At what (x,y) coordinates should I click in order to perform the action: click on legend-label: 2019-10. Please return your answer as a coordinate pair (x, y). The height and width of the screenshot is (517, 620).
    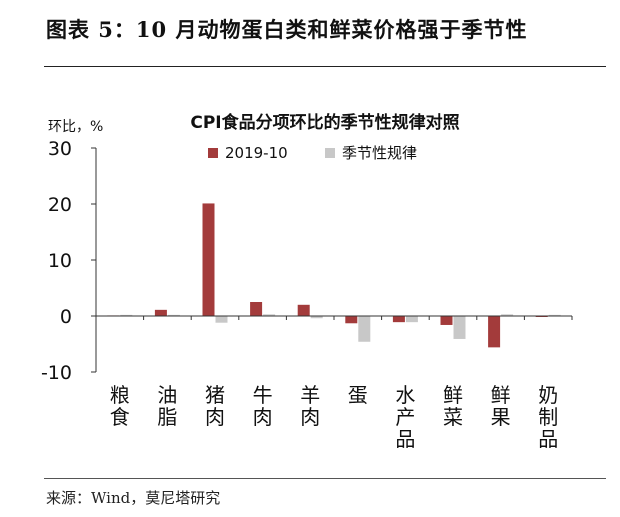
    Looking at the image, I should click on (256, 153).